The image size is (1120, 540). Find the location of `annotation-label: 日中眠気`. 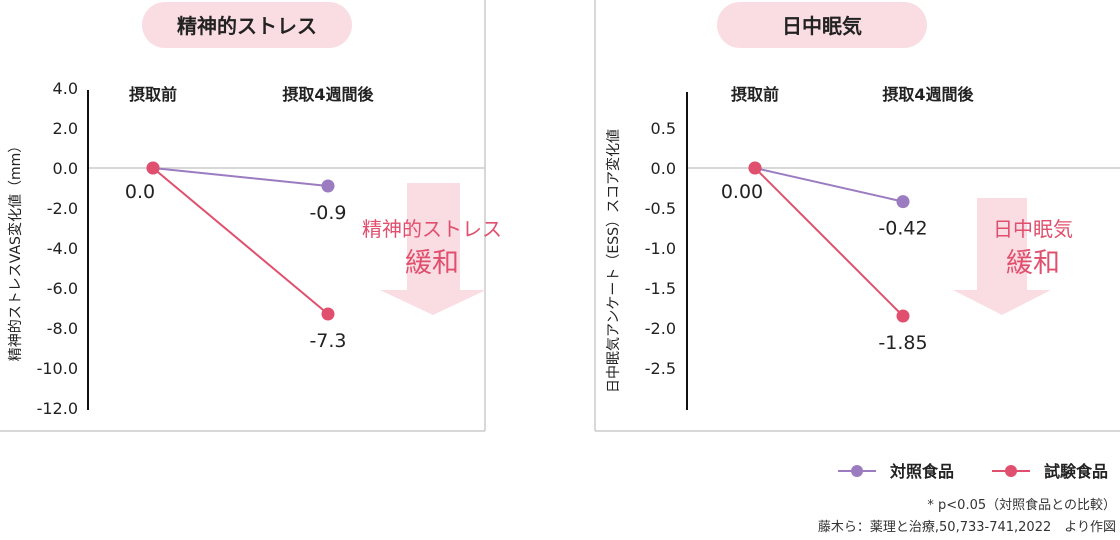

annotation-label: 日中眠気 is located at coordinates (1033, 229).